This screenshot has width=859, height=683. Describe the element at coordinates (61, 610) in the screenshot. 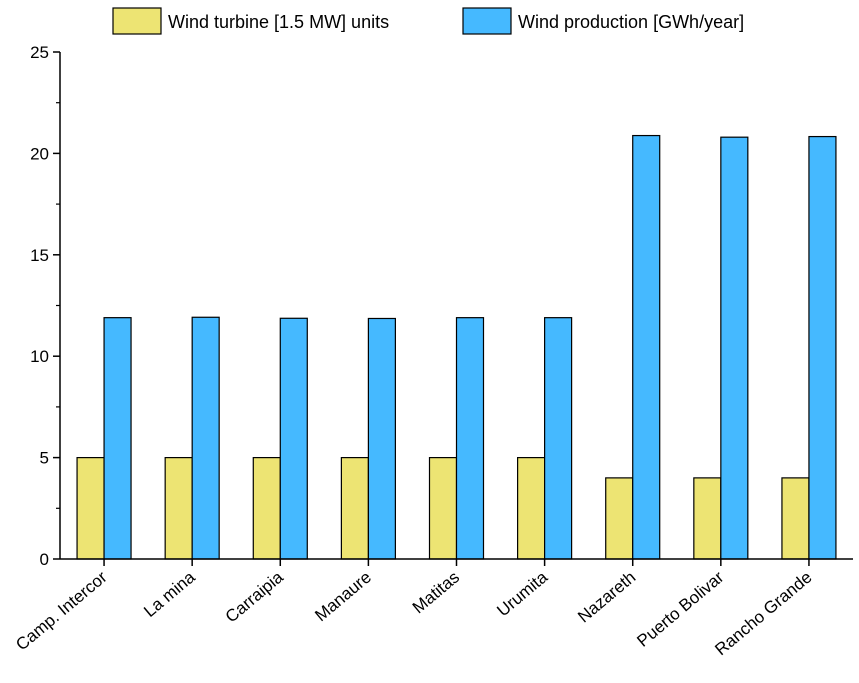

I see `x-category-label: Camp. Intercor` at that location.